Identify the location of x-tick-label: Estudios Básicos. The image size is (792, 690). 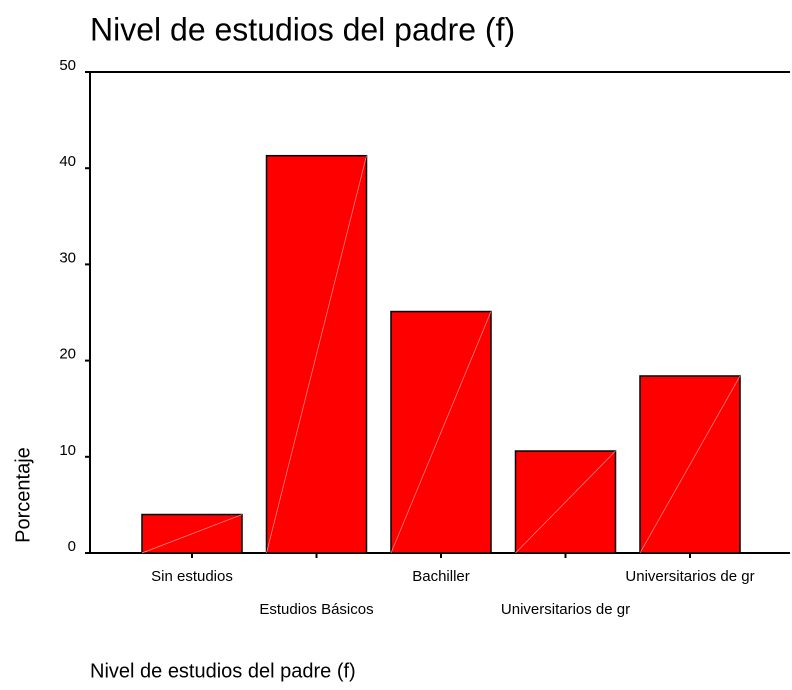
(316, 609).